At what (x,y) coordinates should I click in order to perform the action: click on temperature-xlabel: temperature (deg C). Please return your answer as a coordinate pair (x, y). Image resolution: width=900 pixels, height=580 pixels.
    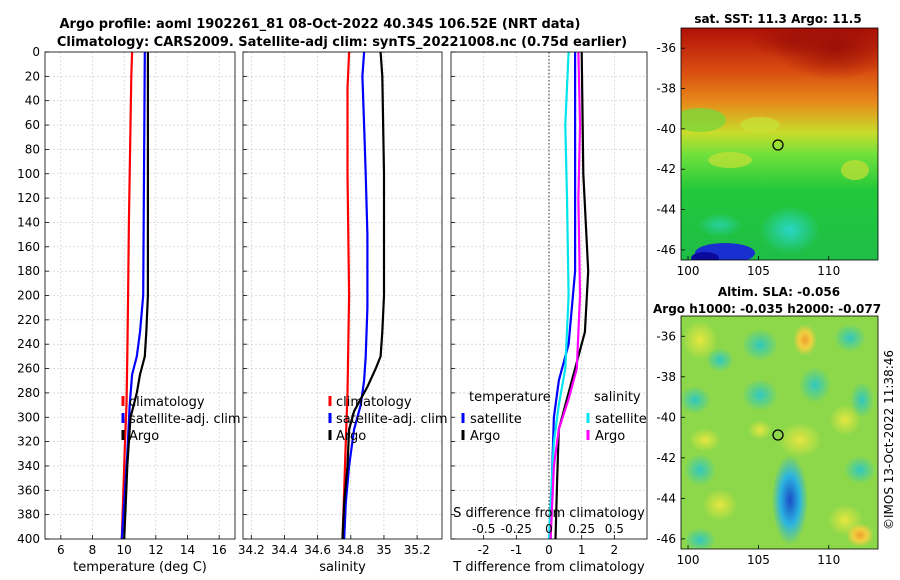
    Looking at the image, I should click on (140, 567).